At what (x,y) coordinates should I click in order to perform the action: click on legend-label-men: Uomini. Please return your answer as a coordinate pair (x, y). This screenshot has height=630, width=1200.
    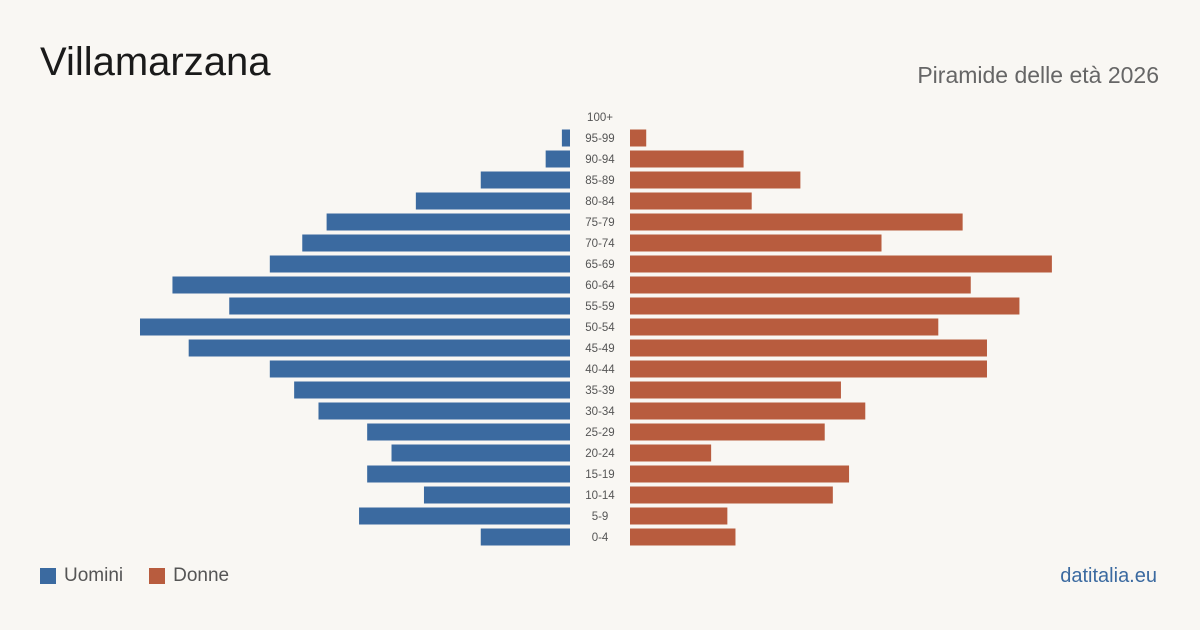
    Looking at the image, I should click on (94, 575).